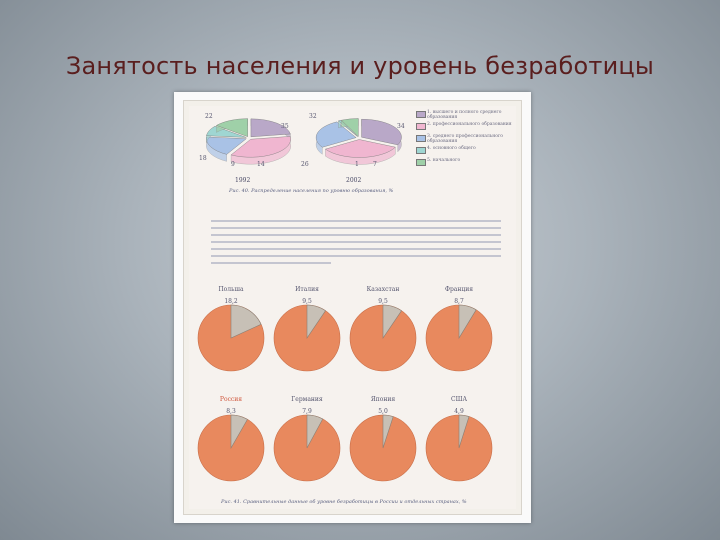  I want to click on right-pie-value-5: 7, so click(375, 164).